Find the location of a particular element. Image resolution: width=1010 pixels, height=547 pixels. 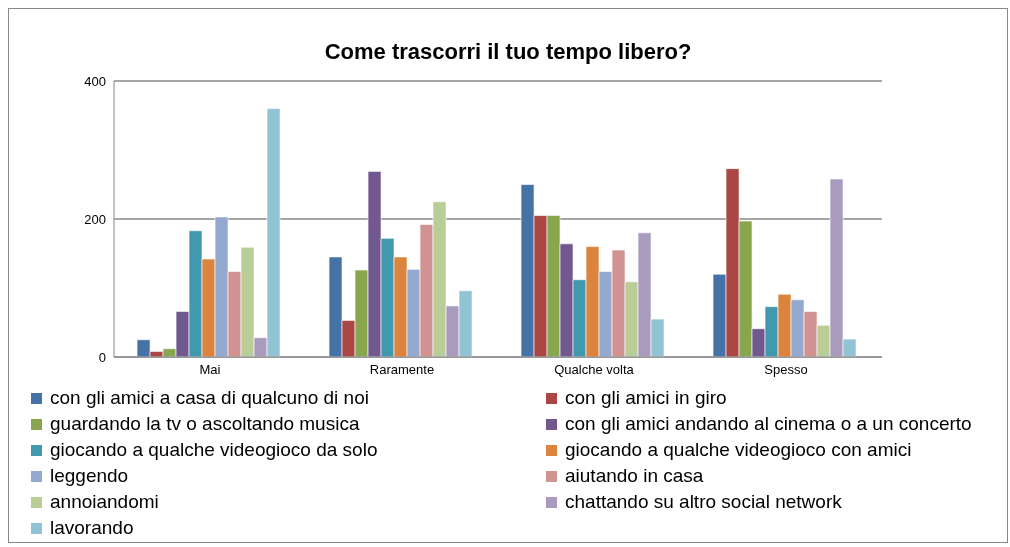

legend-label: con gli amici a casa di qualcuno di noi is located at coordinates (209, 398).